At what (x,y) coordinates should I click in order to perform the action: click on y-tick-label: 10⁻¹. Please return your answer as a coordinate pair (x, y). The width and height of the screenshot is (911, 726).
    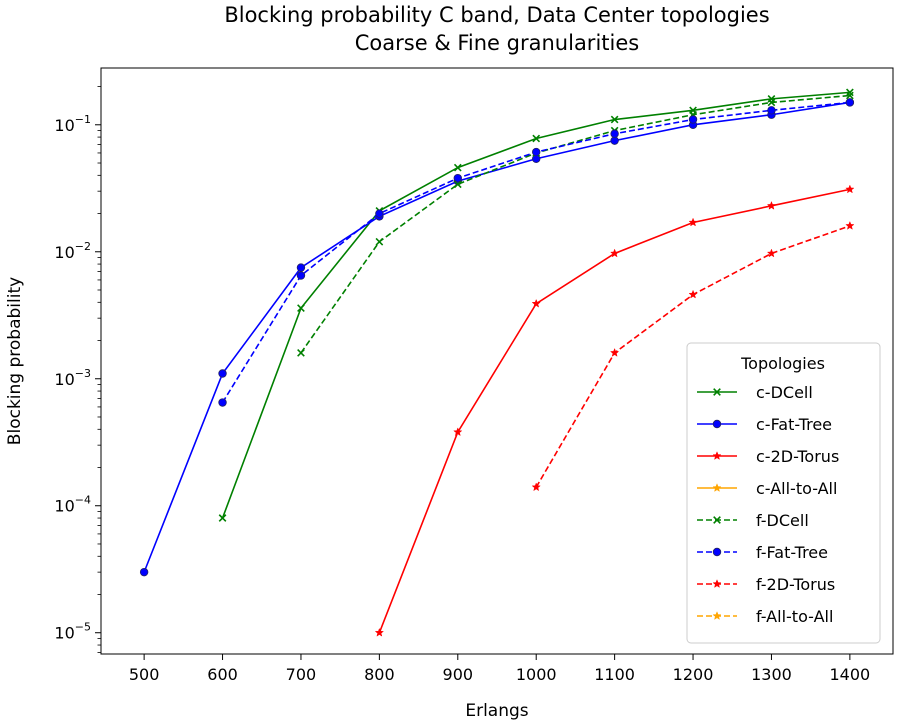
    Looking at the image, I should click on (72, 124).